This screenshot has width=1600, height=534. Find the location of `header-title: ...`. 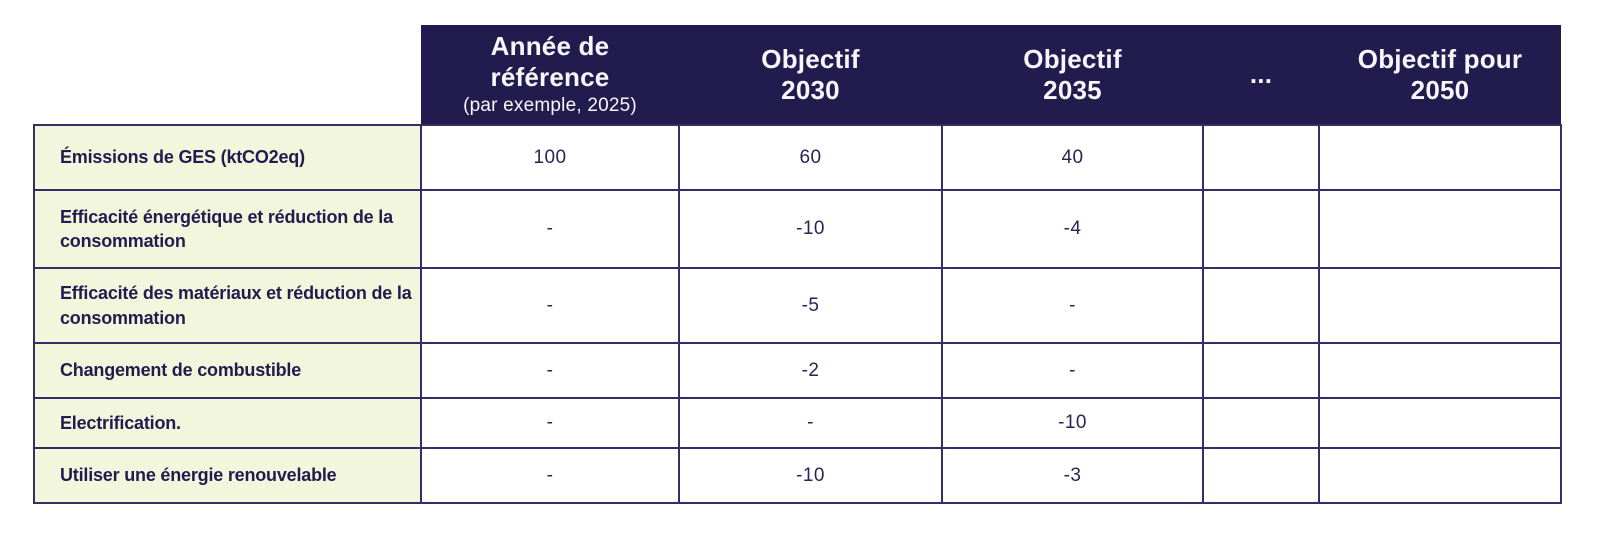

header-title: ... is located at coordinates (1261, 74).